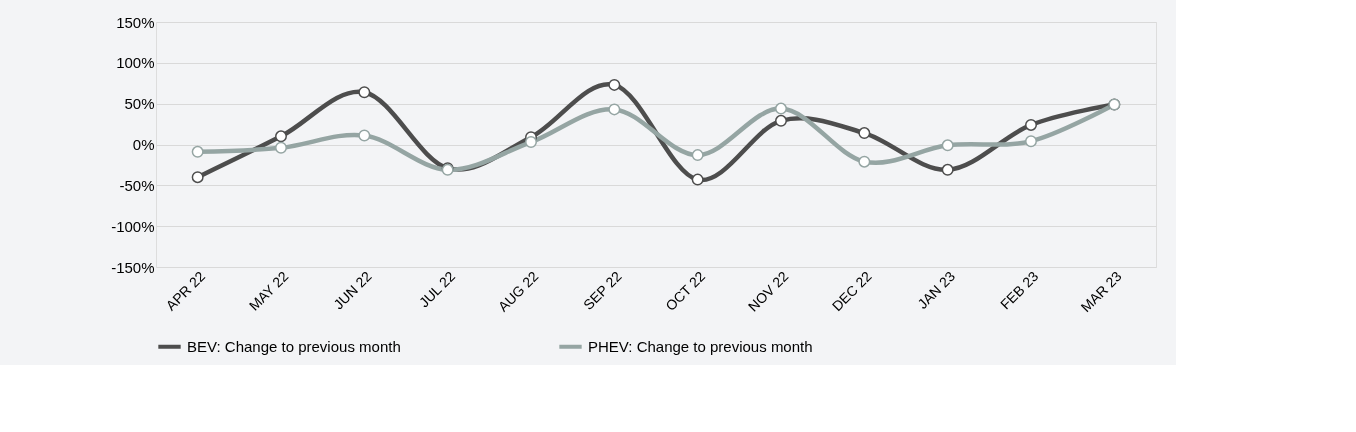 The image size is (1356, 432). What do you see at coordinates (437, 289) in the screenshot?
I see `x-tick-label: JUL 22` at bounding box center [437, 289].